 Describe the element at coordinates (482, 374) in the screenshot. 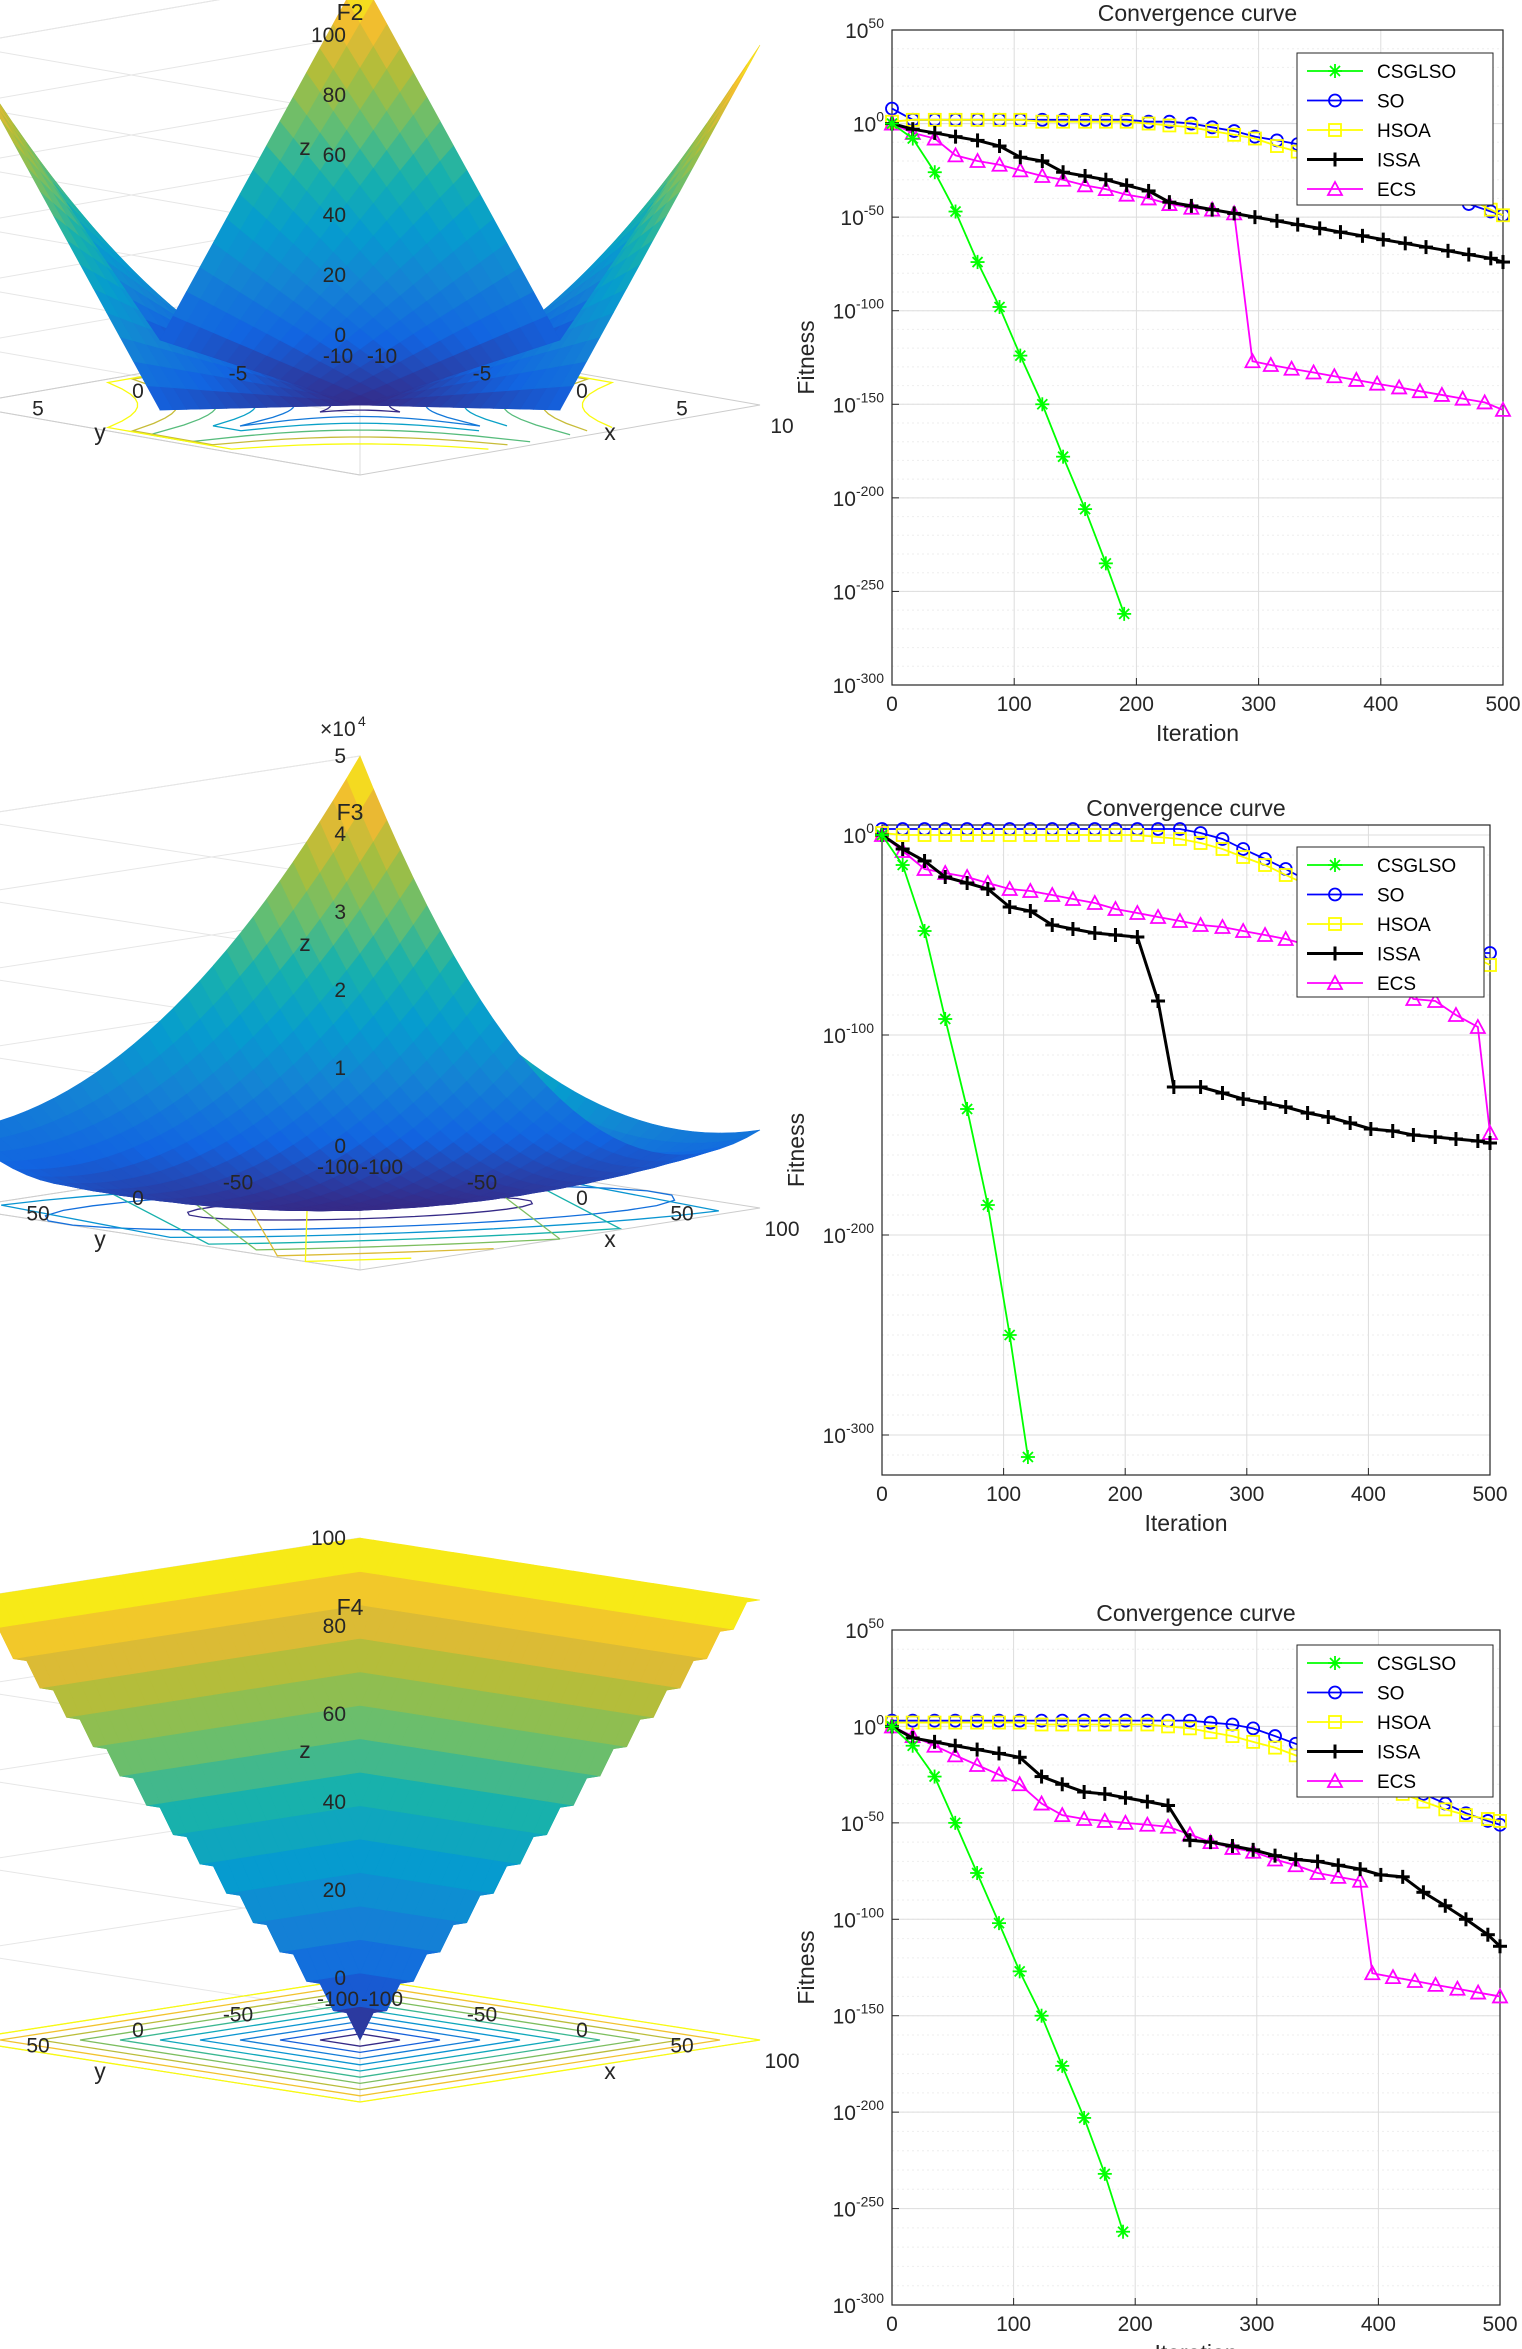

I see `x-tick-label: -5` at that location.